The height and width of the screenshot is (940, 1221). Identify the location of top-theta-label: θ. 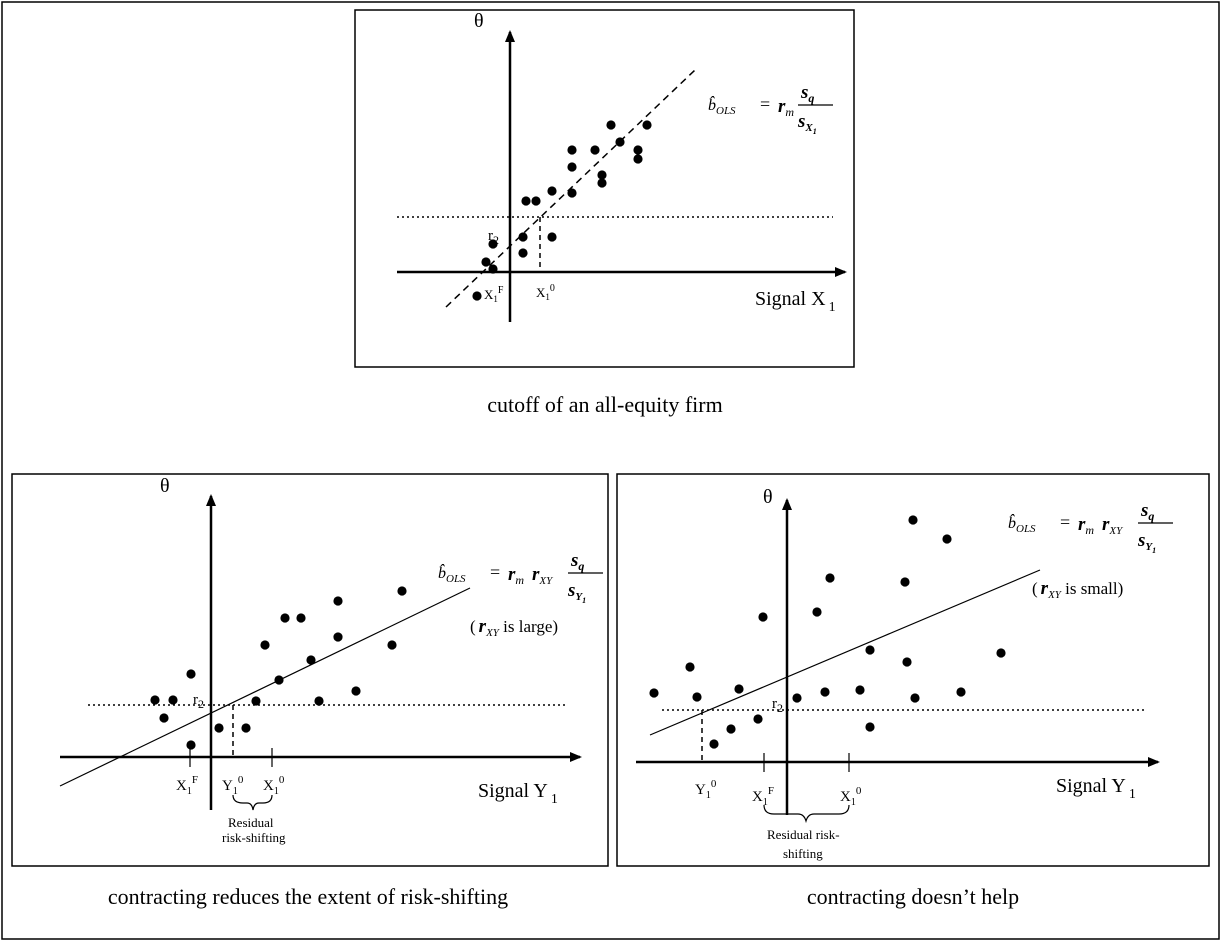
(479, 21).